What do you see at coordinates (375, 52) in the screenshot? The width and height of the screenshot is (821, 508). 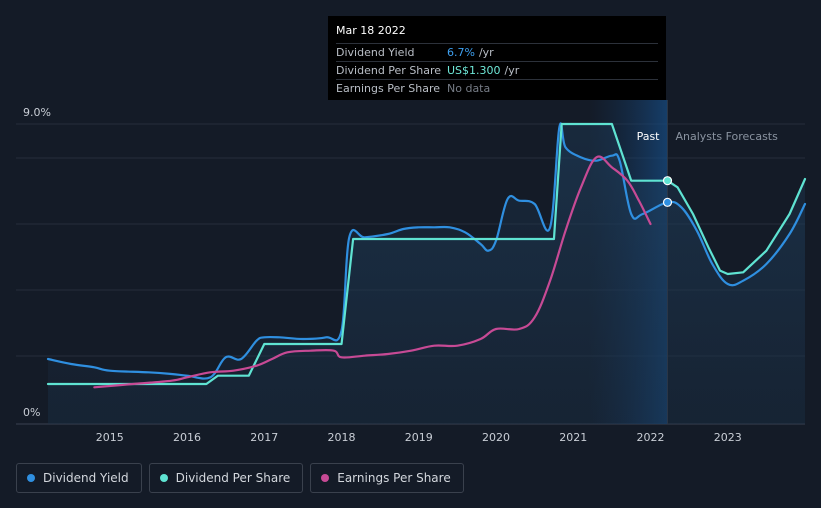 I see `tooltip-label: Dividend Yield` at bounding box center [375, 52].